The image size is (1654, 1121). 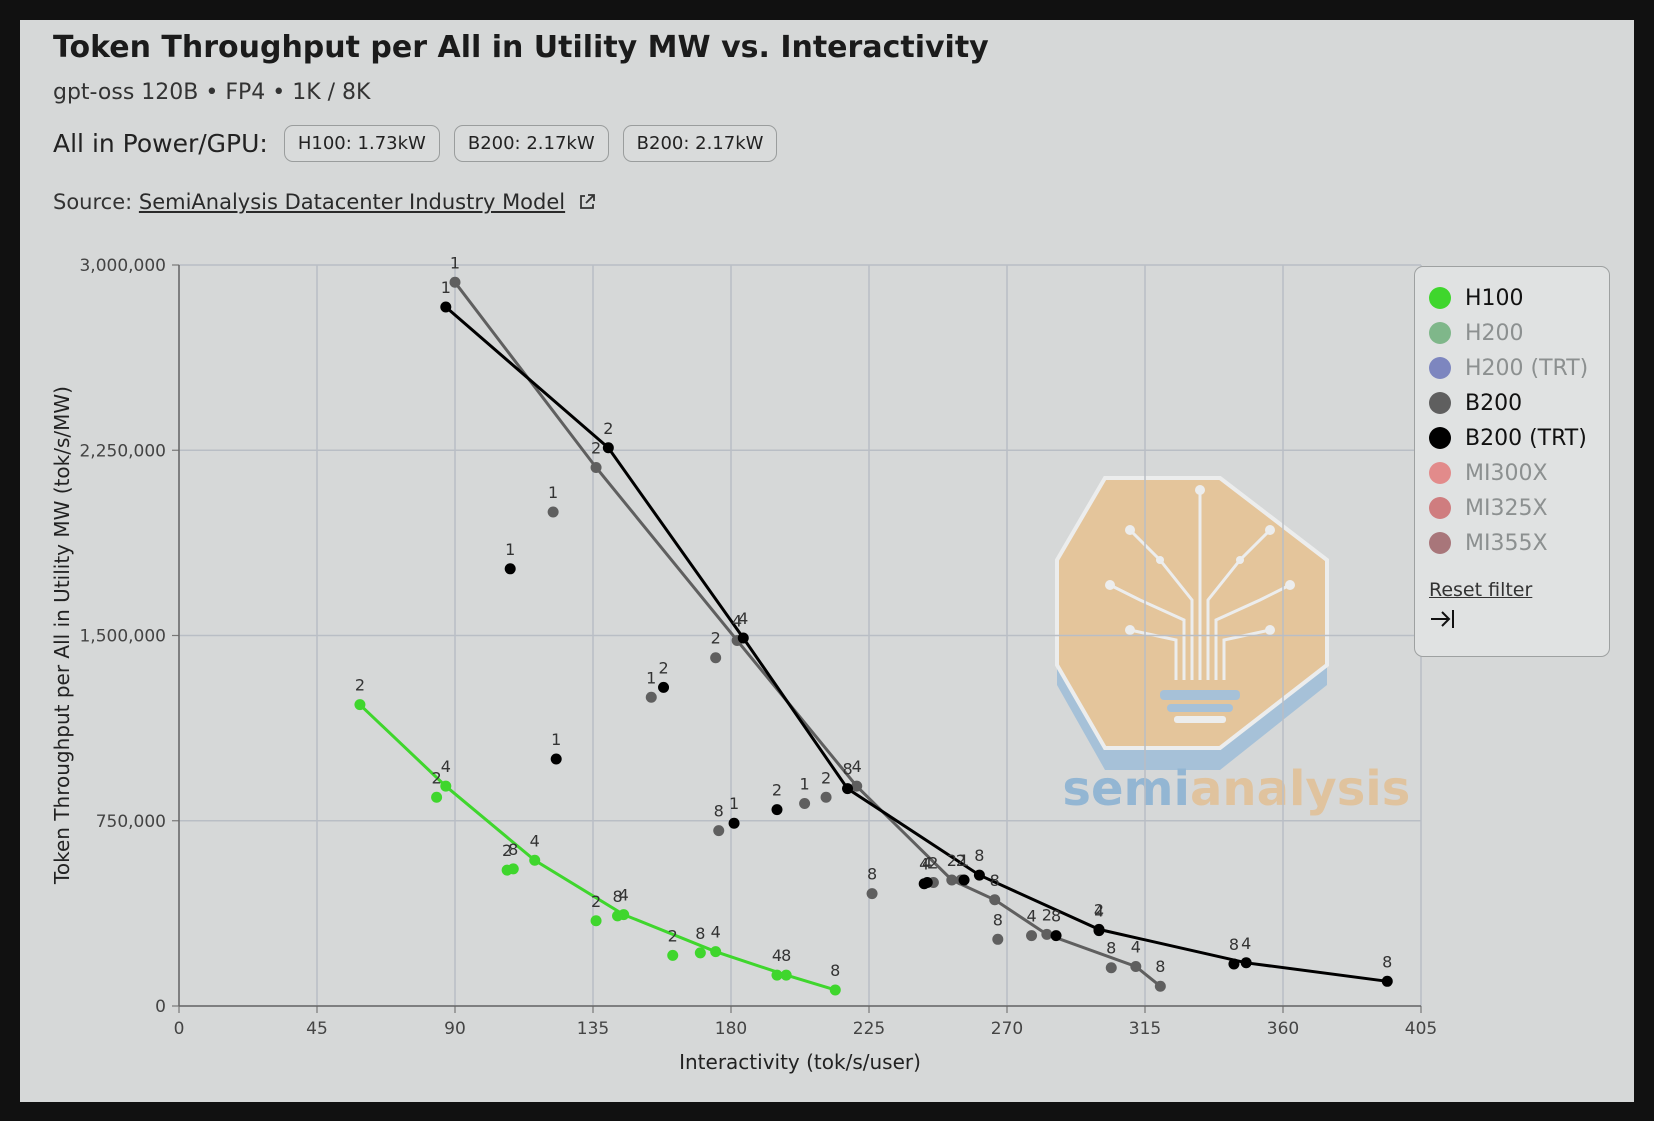 What do you see at coordinates (593, 1029) in the screenshot?
I see `x-tick-label: 135` at bounding box center [593, 1029].